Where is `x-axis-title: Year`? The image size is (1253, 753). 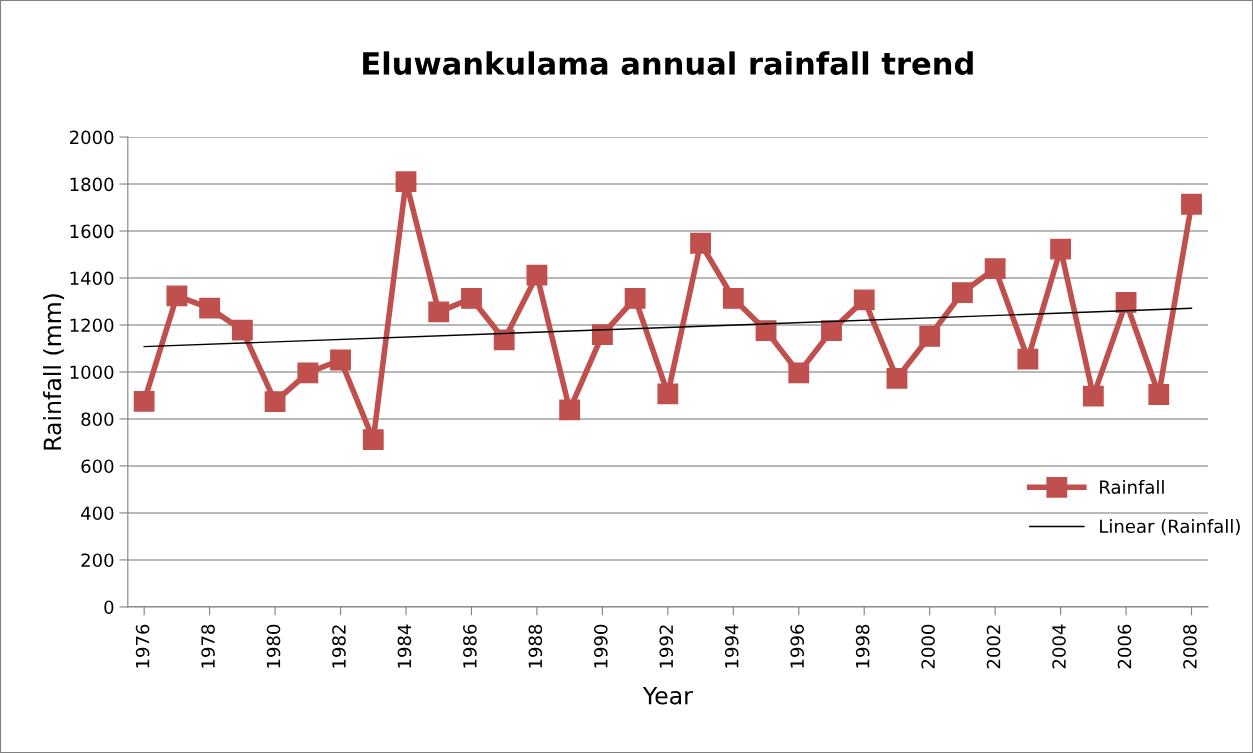
x-axis-title: Year is located at coordinates (667, 695).